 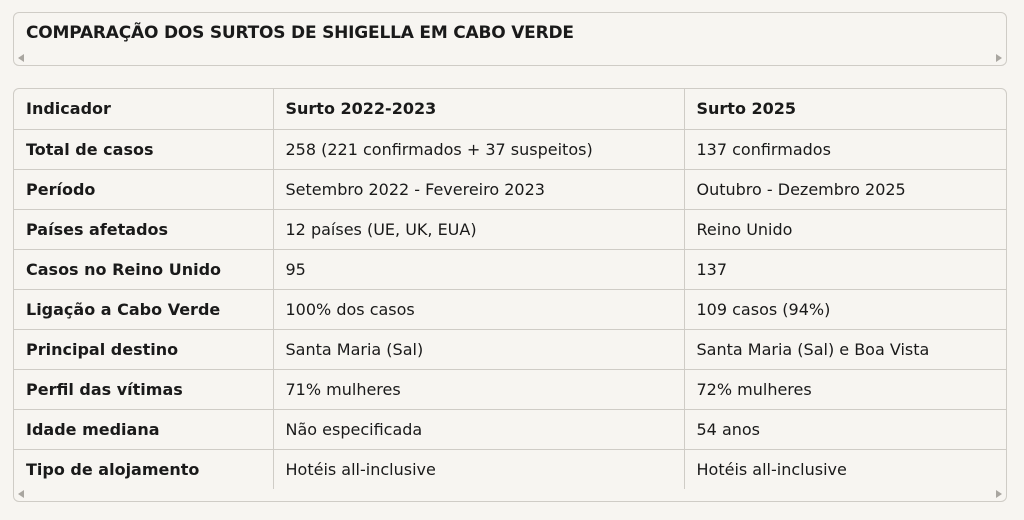 What do you see at coordinates (479, 269) in the screenshot?
I see `table-cell: 95` at bounding box center [479, 269].